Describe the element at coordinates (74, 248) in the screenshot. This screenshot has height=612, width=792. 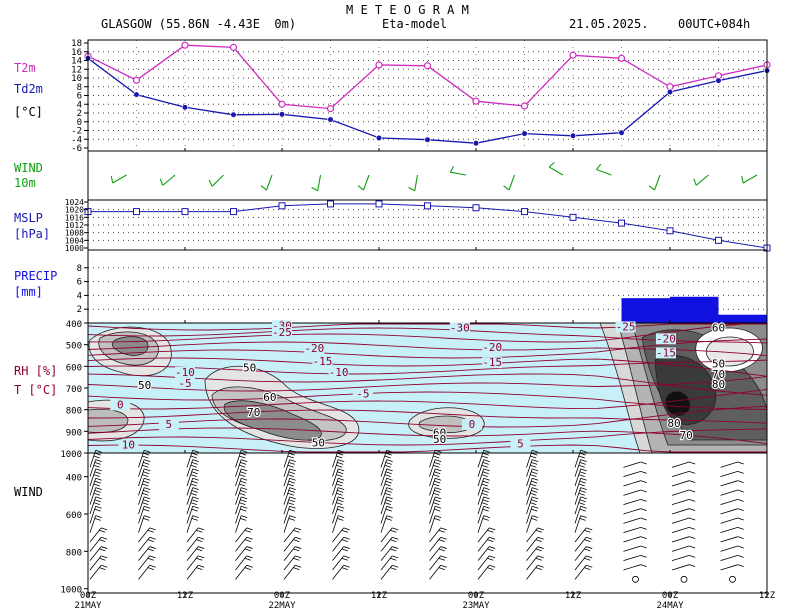
I see `mslp-ytick-label: 1000` at that location.